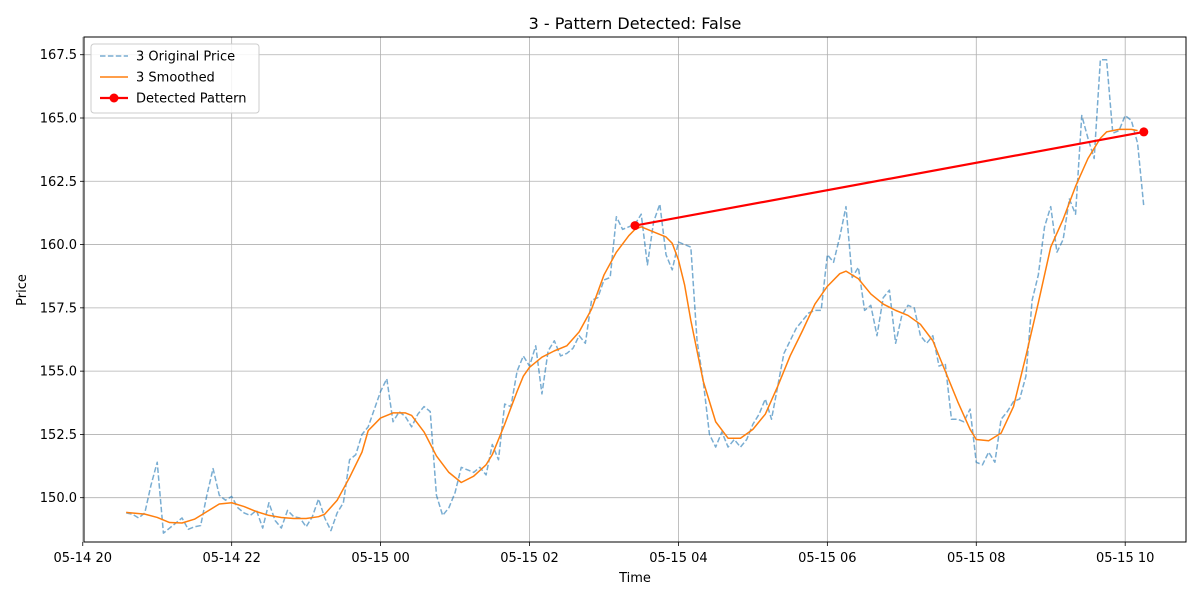  I want to click on chart-title: 3 - Pattern Detected: False, so click(635, 23).